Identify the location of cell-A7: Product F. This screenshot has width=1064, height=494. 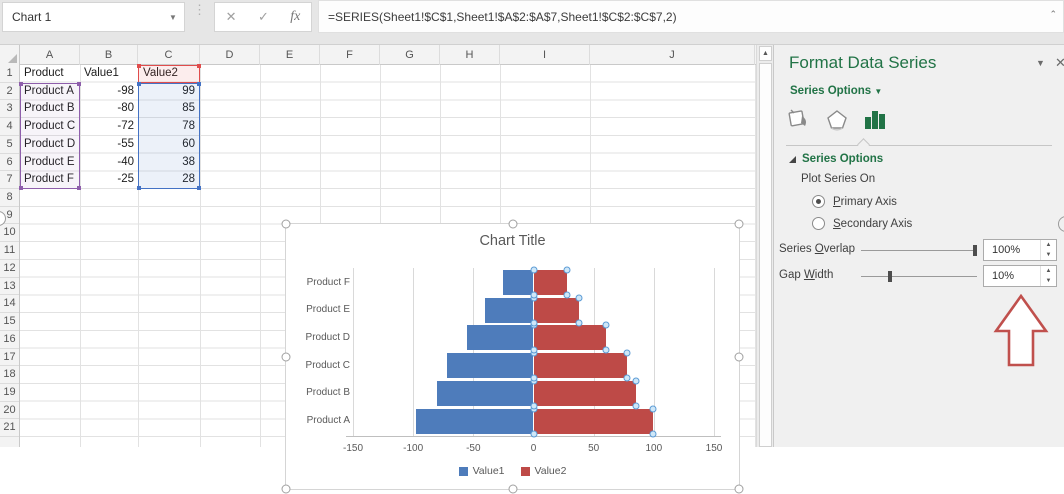
(49, 179).